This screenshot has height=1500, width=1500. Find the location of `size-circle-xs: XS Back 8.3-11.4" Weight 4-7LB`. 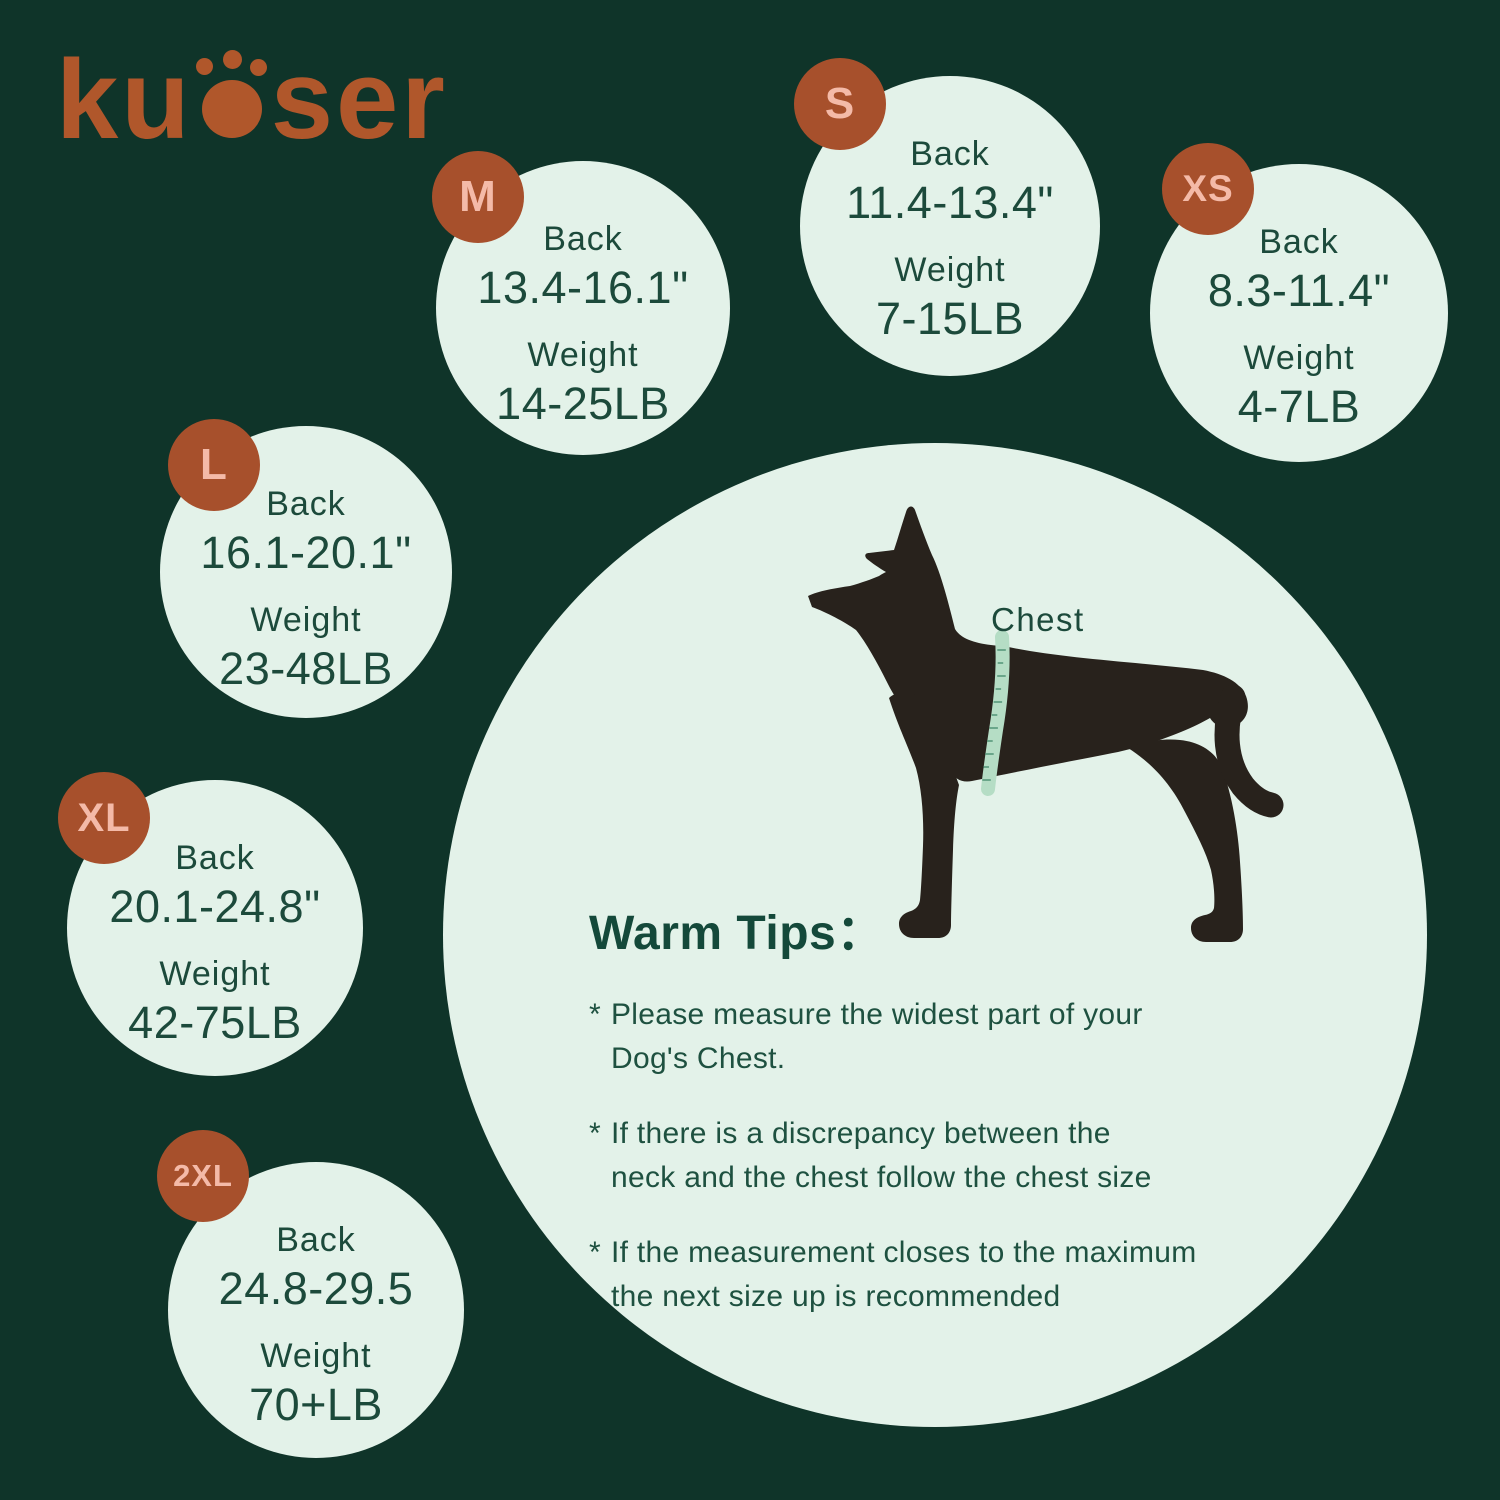

size-circle-xs: XS Back 8.3-11.4" Weight 4-7LB is located at coordinates (1299, 302).